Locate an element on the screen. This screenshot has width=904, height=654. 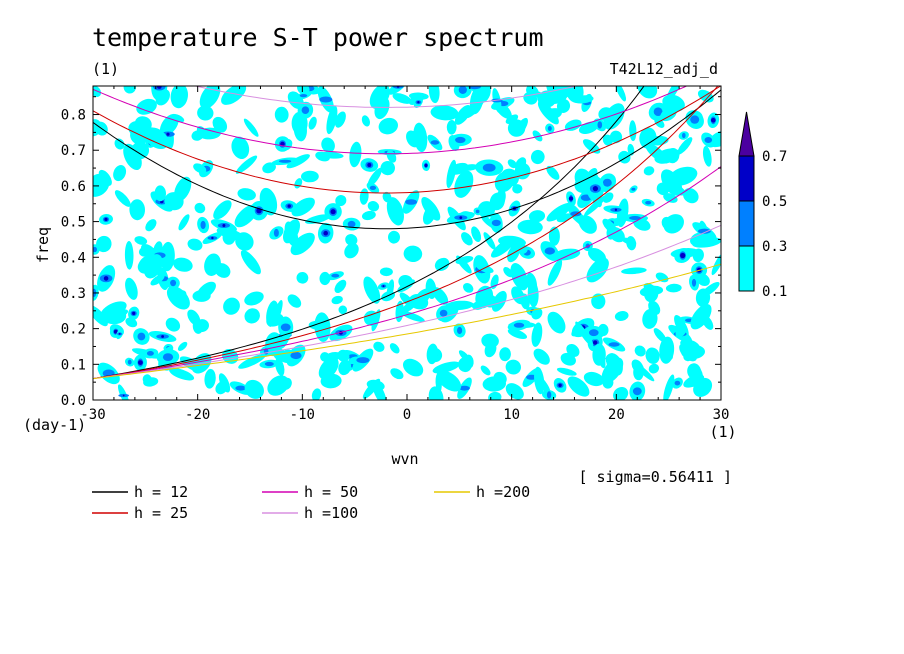
x-tick-label: 20 is located at coordinates (616, 415).